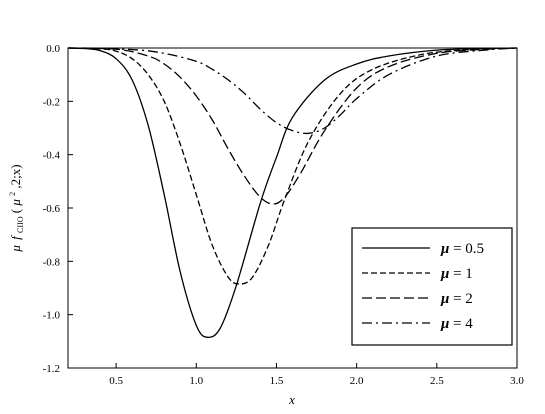 This screenshot has height=414, width=545. What do you see at coordinates (12, 194) in the screenshot?
I see `y-label-sup: 2` at bounding box center [12, 194].